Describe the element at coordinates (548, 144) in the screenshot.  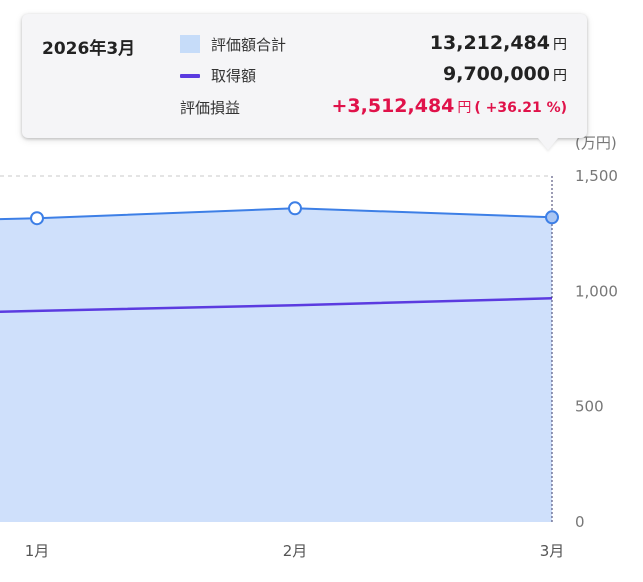
I see `tooltip-pointer` at that location.